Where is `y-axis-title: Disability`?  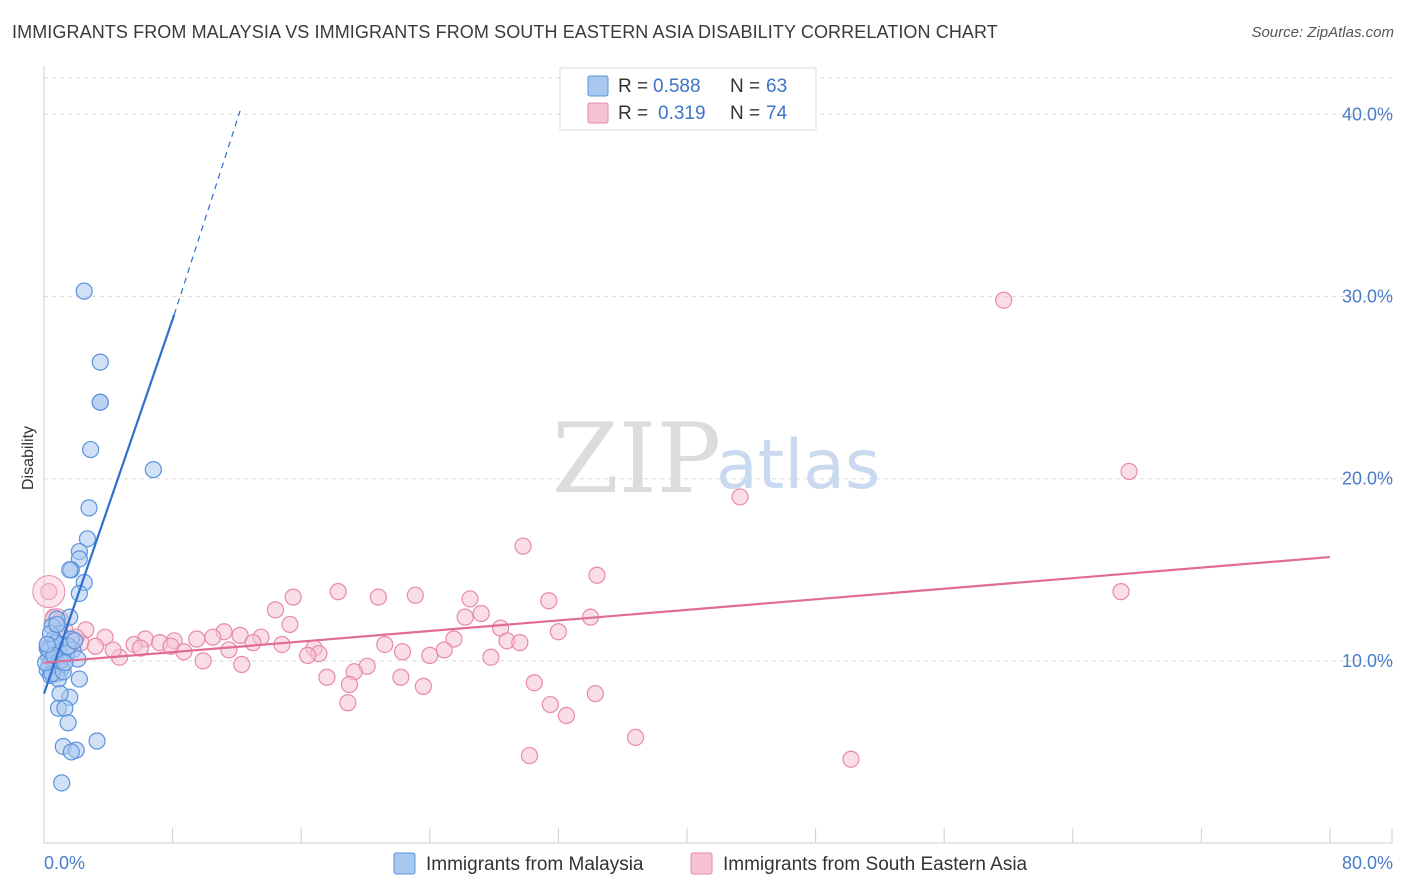
y-axis-title: Disability is located at coordinates (28, 458).